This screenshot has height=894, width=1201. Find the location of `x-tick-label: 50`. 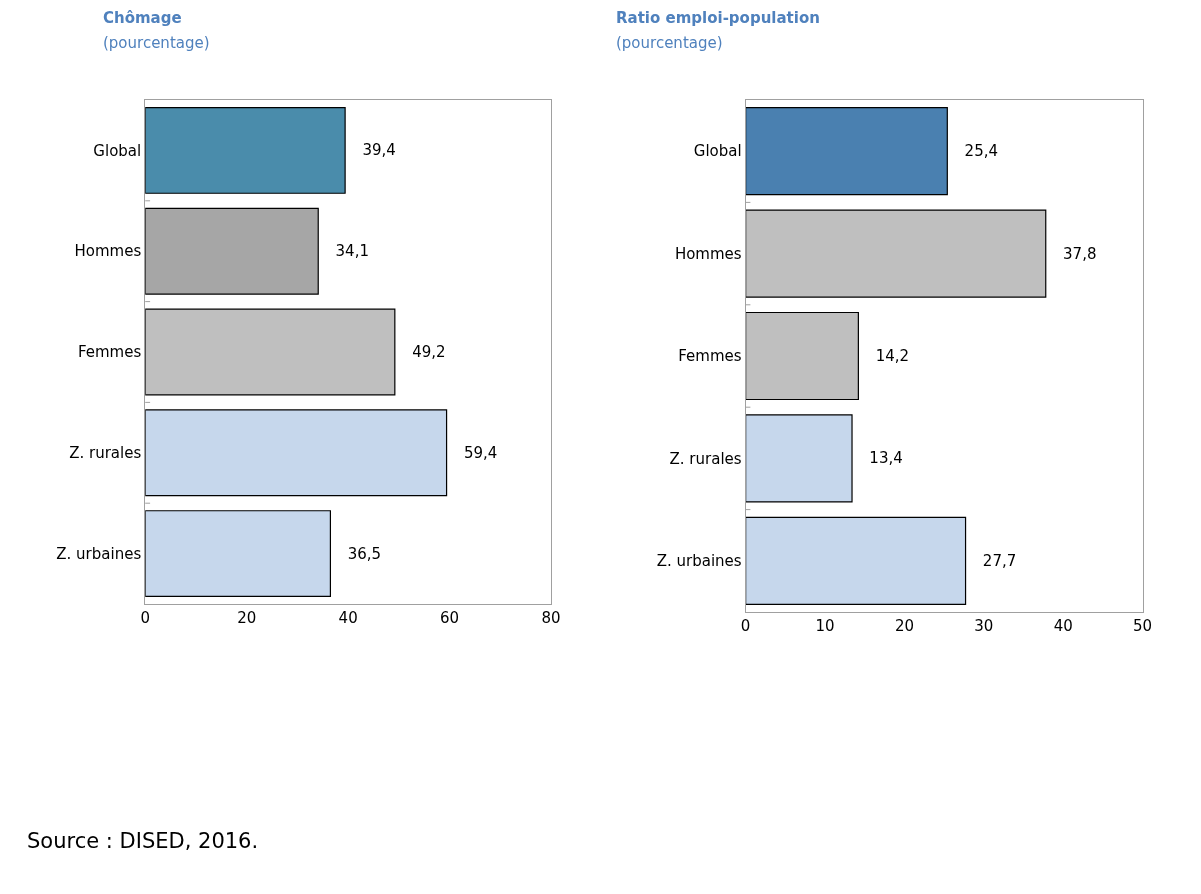

x-tick-label: 50 is located at coordinates (1143, 626).